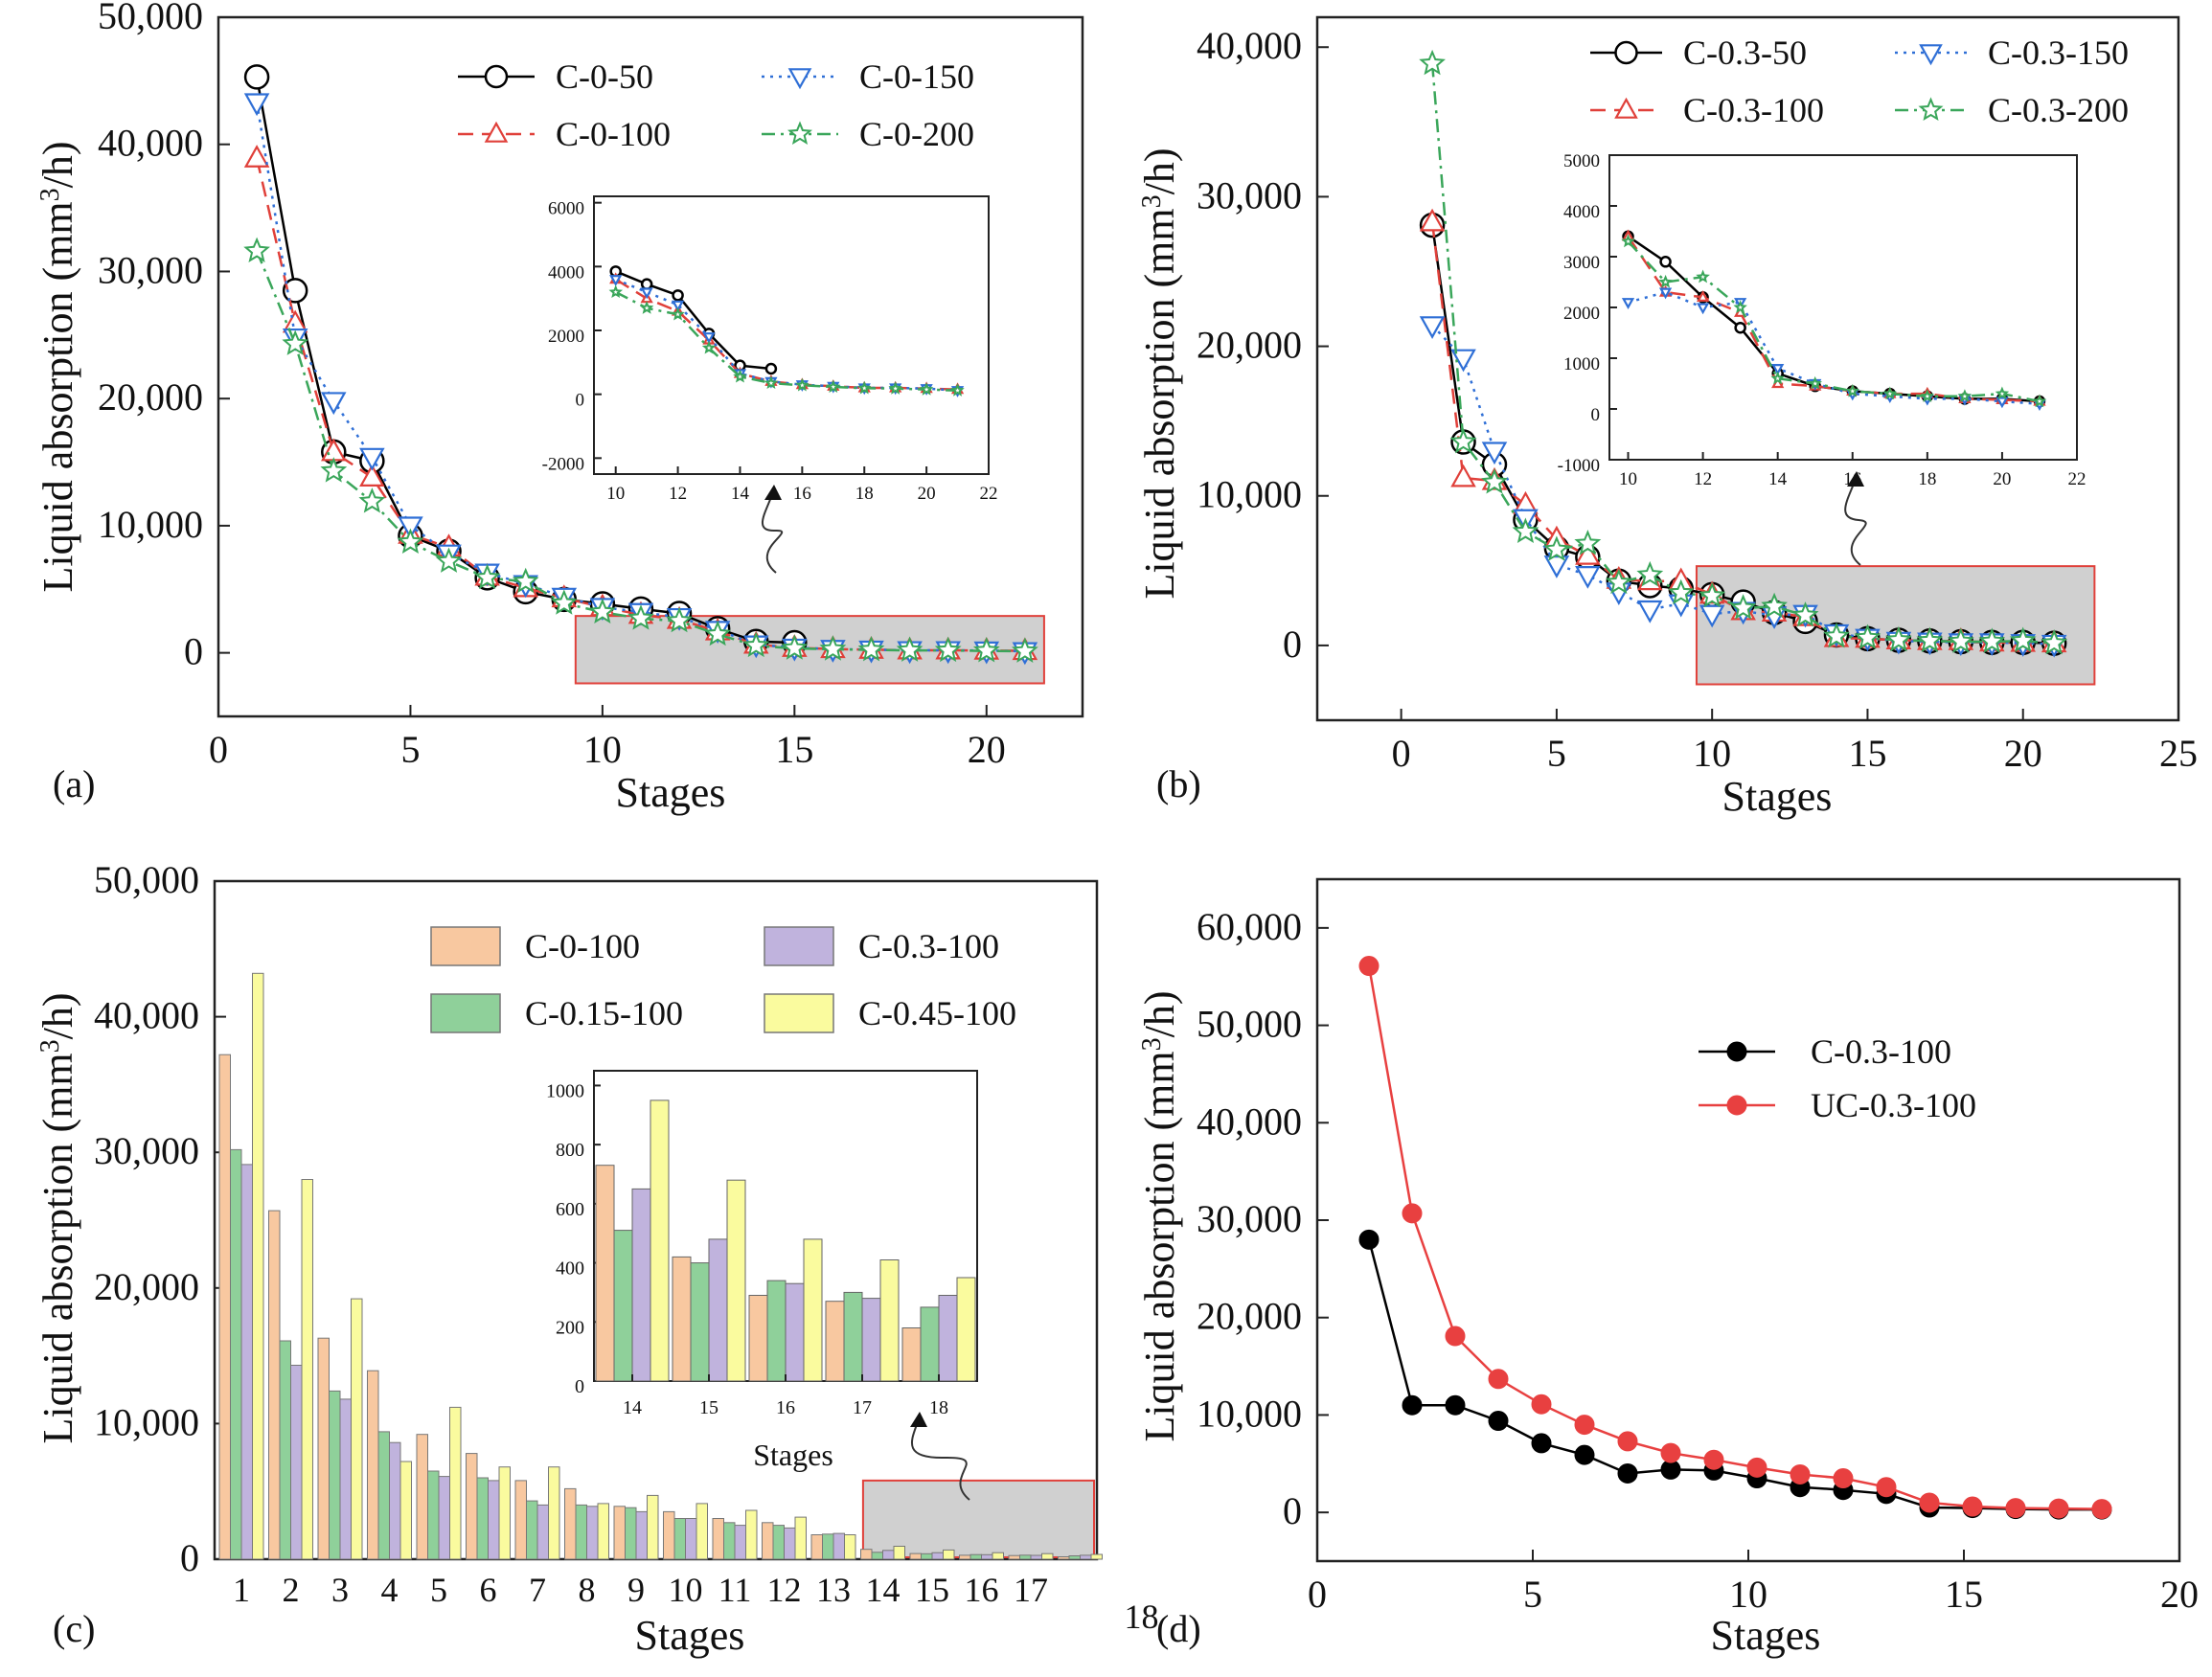  I want to click on c-x-tick-label: 14, so click(883, 1590).